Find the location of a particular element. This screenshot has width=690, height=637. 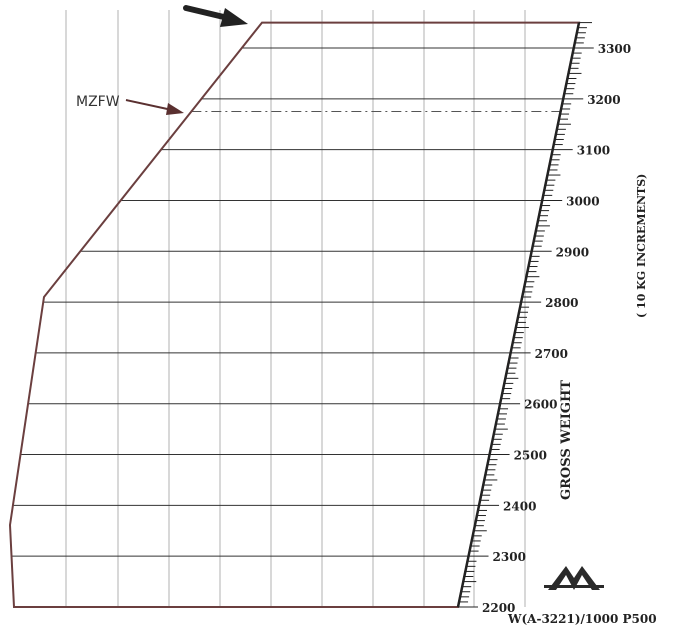

scale-label: 2500 is located at coordinates (530, 456).